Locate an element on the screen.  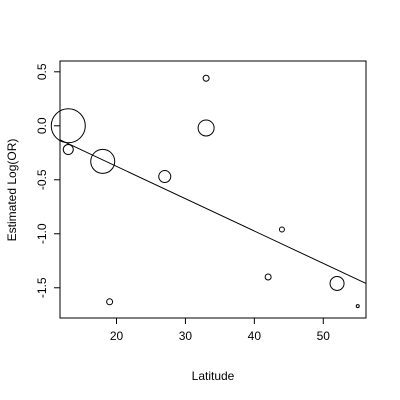
y-tick-label: 0.0 is located at coordinates (42, 125).